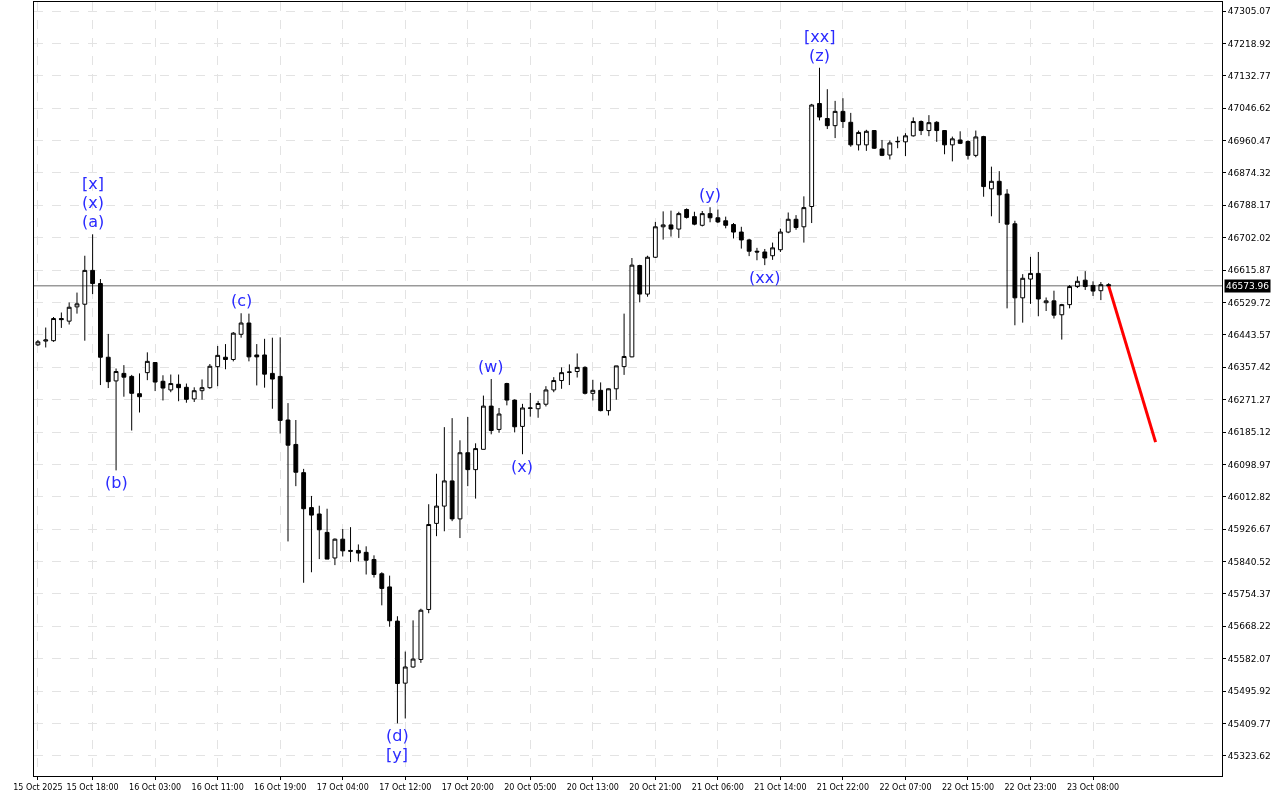 The image size is (1280, 800). Describe the element at coordinates (93, 221) in the screenshot. I see `annotation: (a)` at that location.